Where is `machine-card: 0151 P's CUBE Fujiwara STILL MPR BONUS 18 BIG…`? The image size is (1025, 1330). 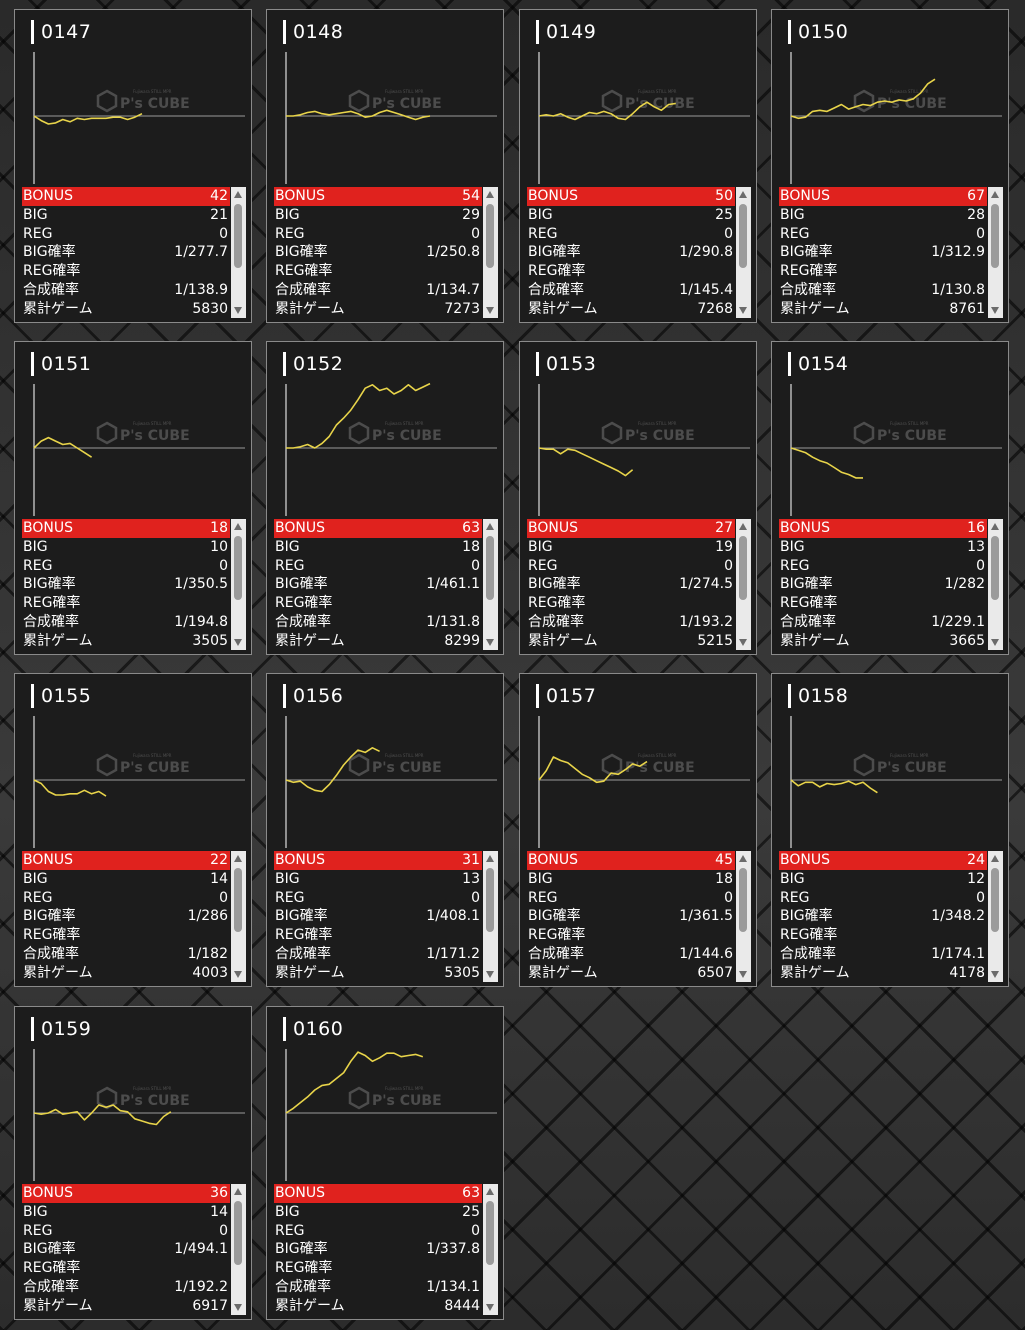 machine-card: 0151 P's CUBE Fujiwara STILL MPR BONUS 18 BIG… is located at coordinates (133, 498).